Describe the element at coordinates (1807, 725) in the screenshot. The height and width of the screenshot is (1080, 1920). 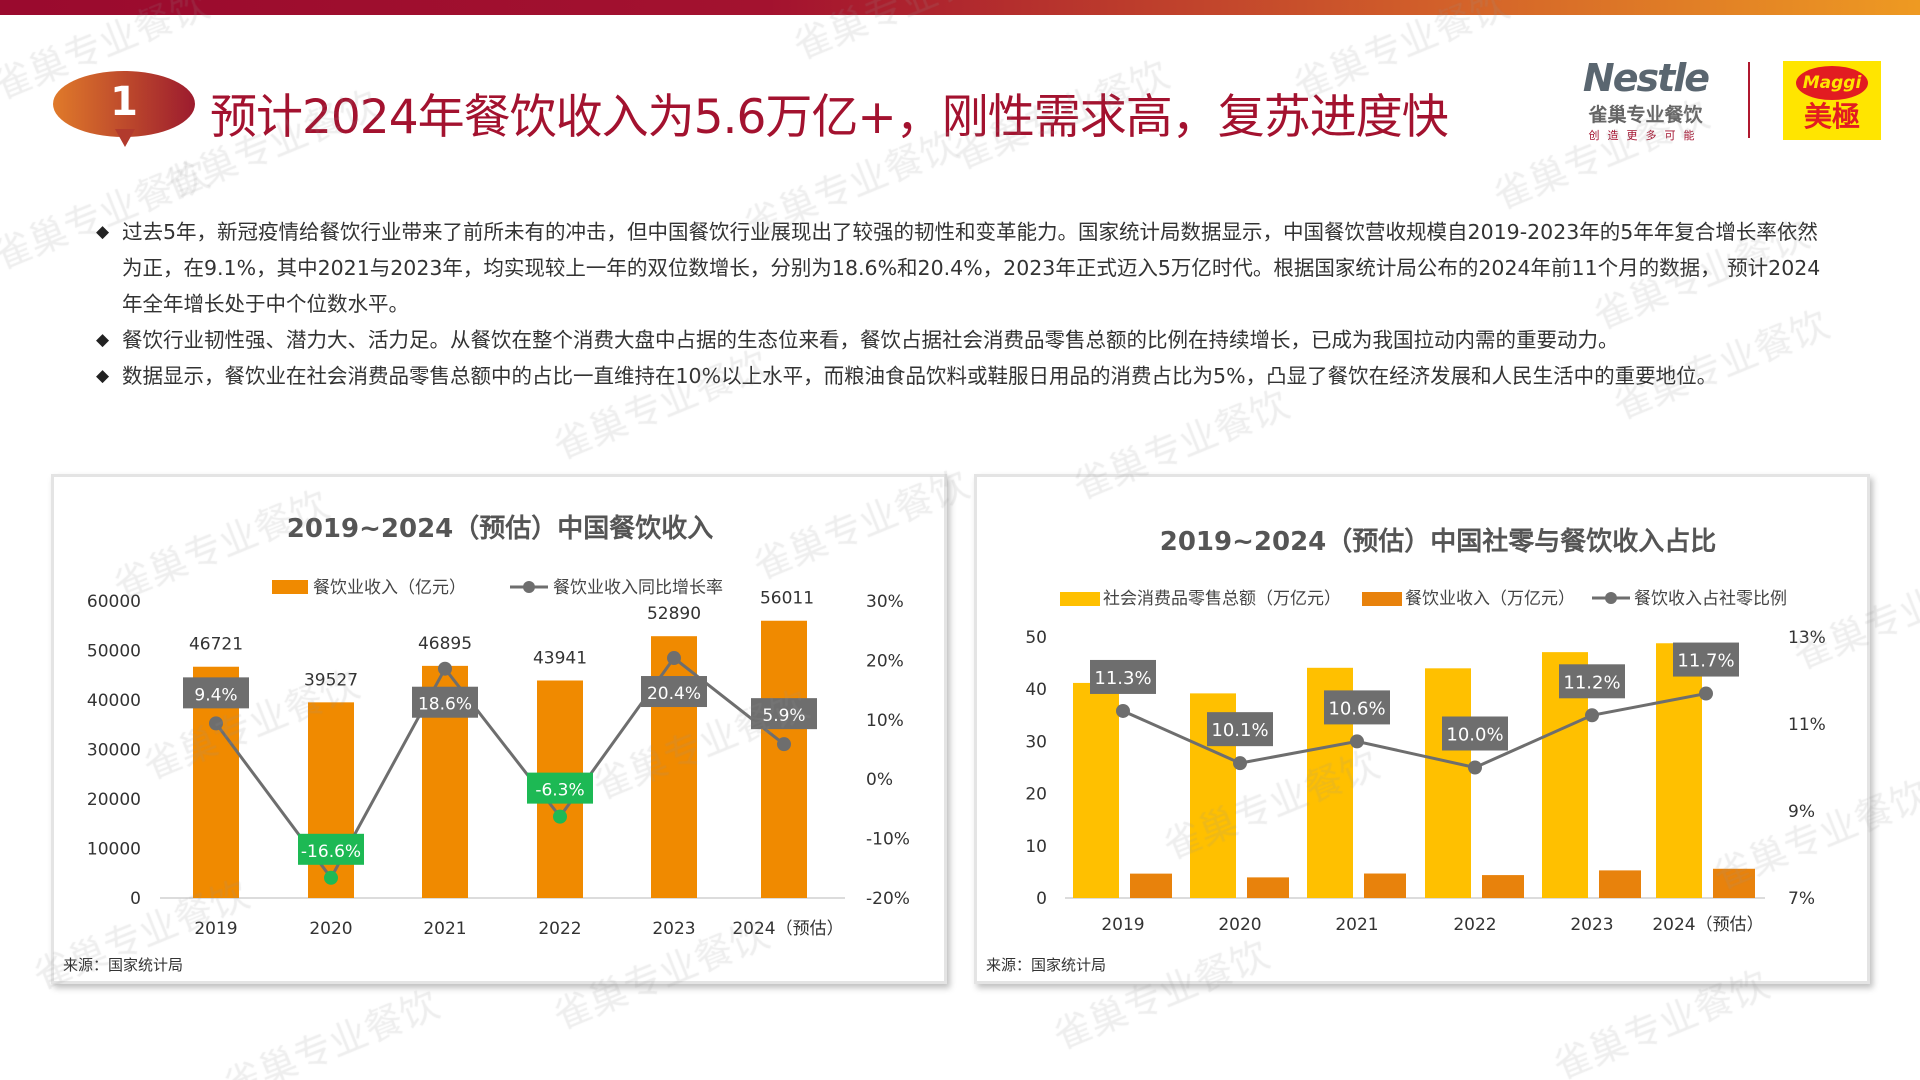
I see `y2-tick-label: 11%` at that location.